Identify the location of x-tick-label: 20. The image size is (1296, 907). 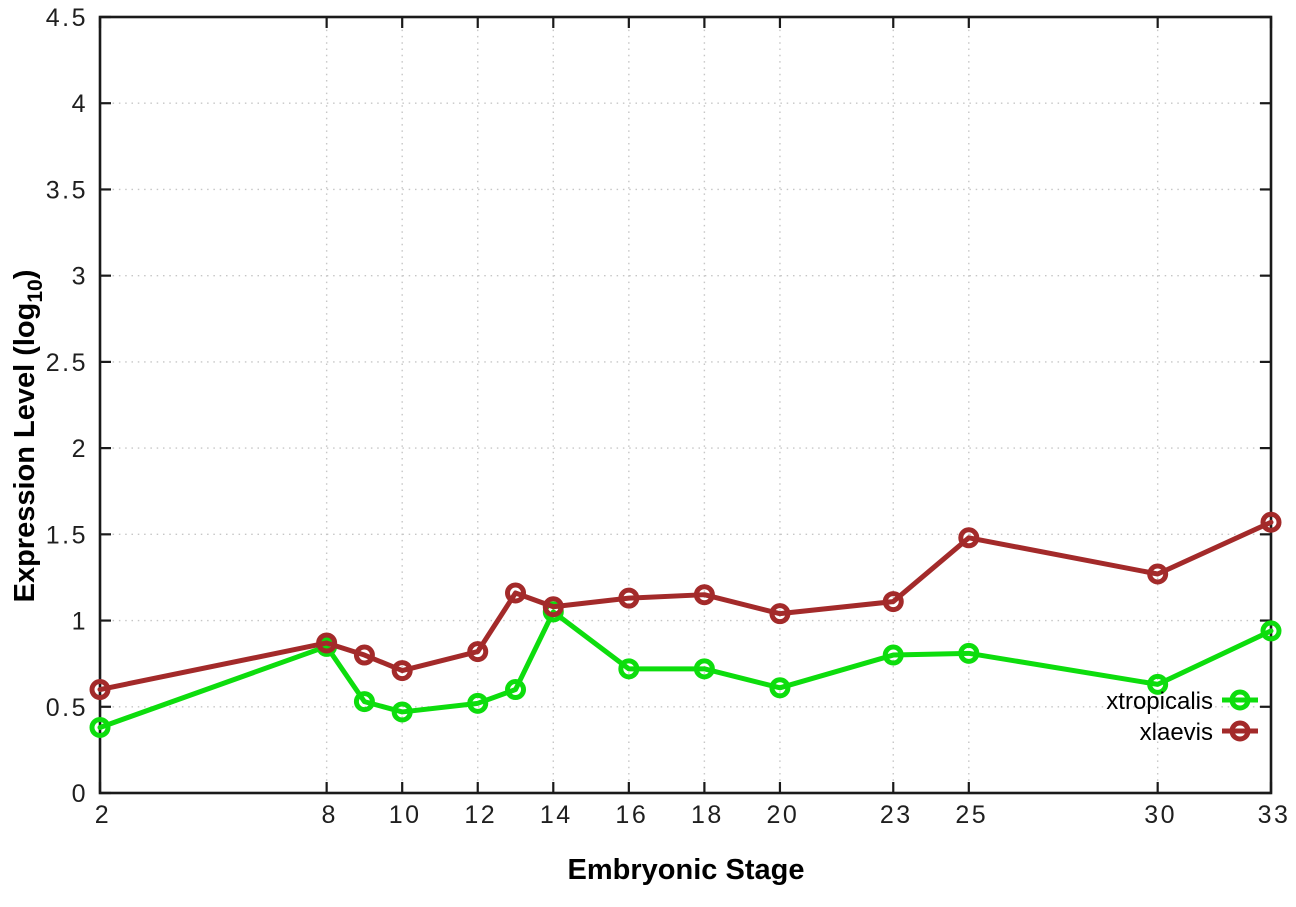
(783, 815).